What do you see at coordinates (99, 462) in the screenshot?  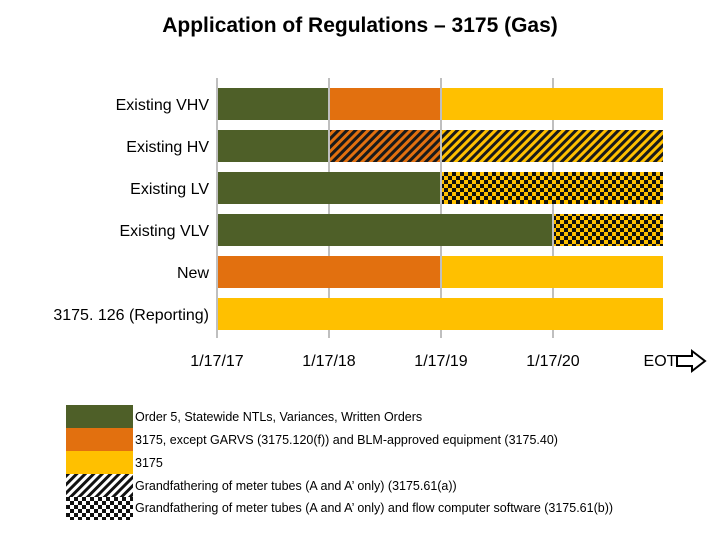 I see `legend-swatch-yellow` at bounding box center [99, 462].